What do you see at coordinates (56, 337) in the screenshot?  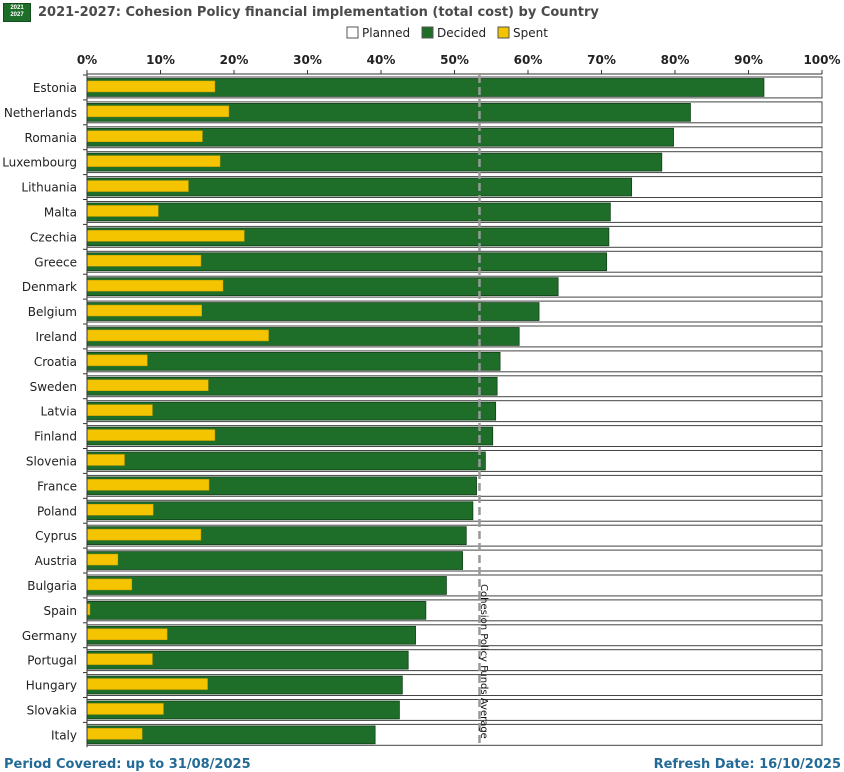 I see `category-label: Ireland` at bounding box center [56, 337].